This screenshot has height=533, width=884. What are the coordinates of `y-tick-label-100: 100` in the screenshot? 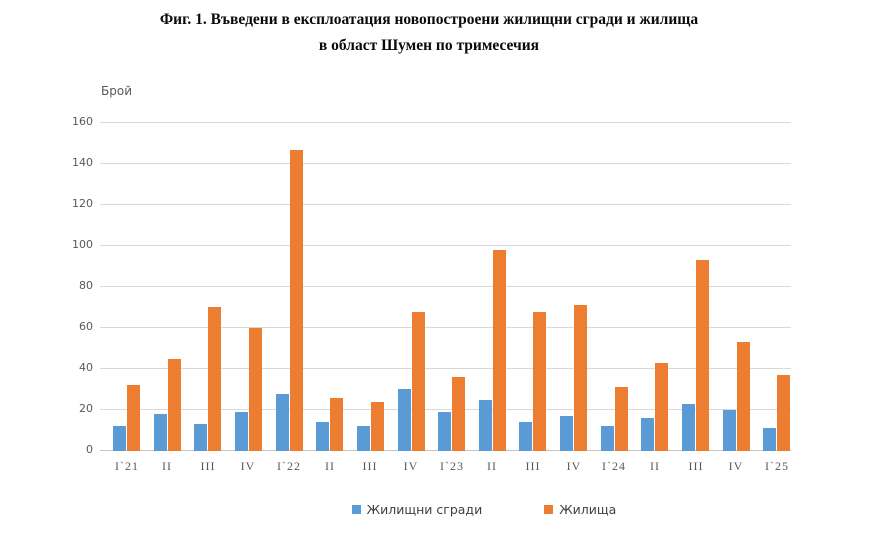 It's located at (82, 244).